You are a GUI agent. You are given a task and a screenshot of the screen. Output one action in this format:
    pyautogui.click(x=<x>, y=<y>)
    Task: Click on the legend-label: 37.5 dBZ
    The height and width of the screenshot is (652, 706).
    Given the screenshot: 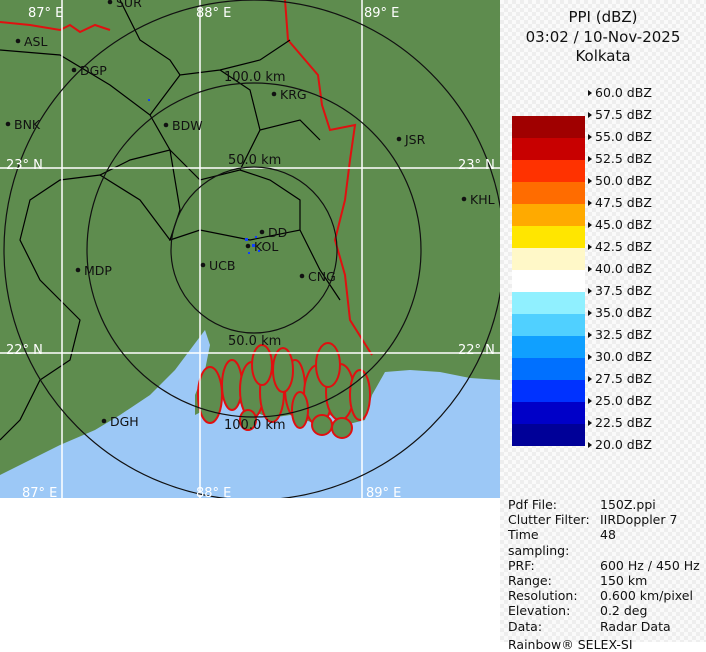 What is the action you would take?
    pyautogui.click(x=620, y=290)
    